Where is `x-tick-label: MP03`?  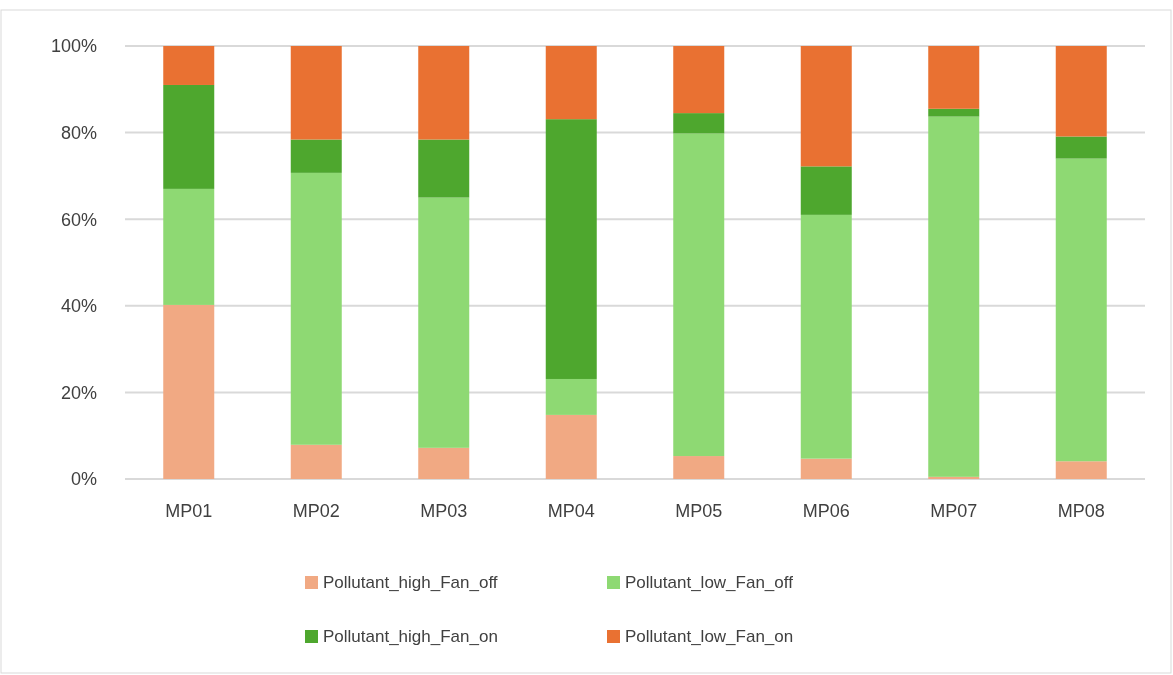 x-tick-label: MP03 is located at coordinates (444, 511).